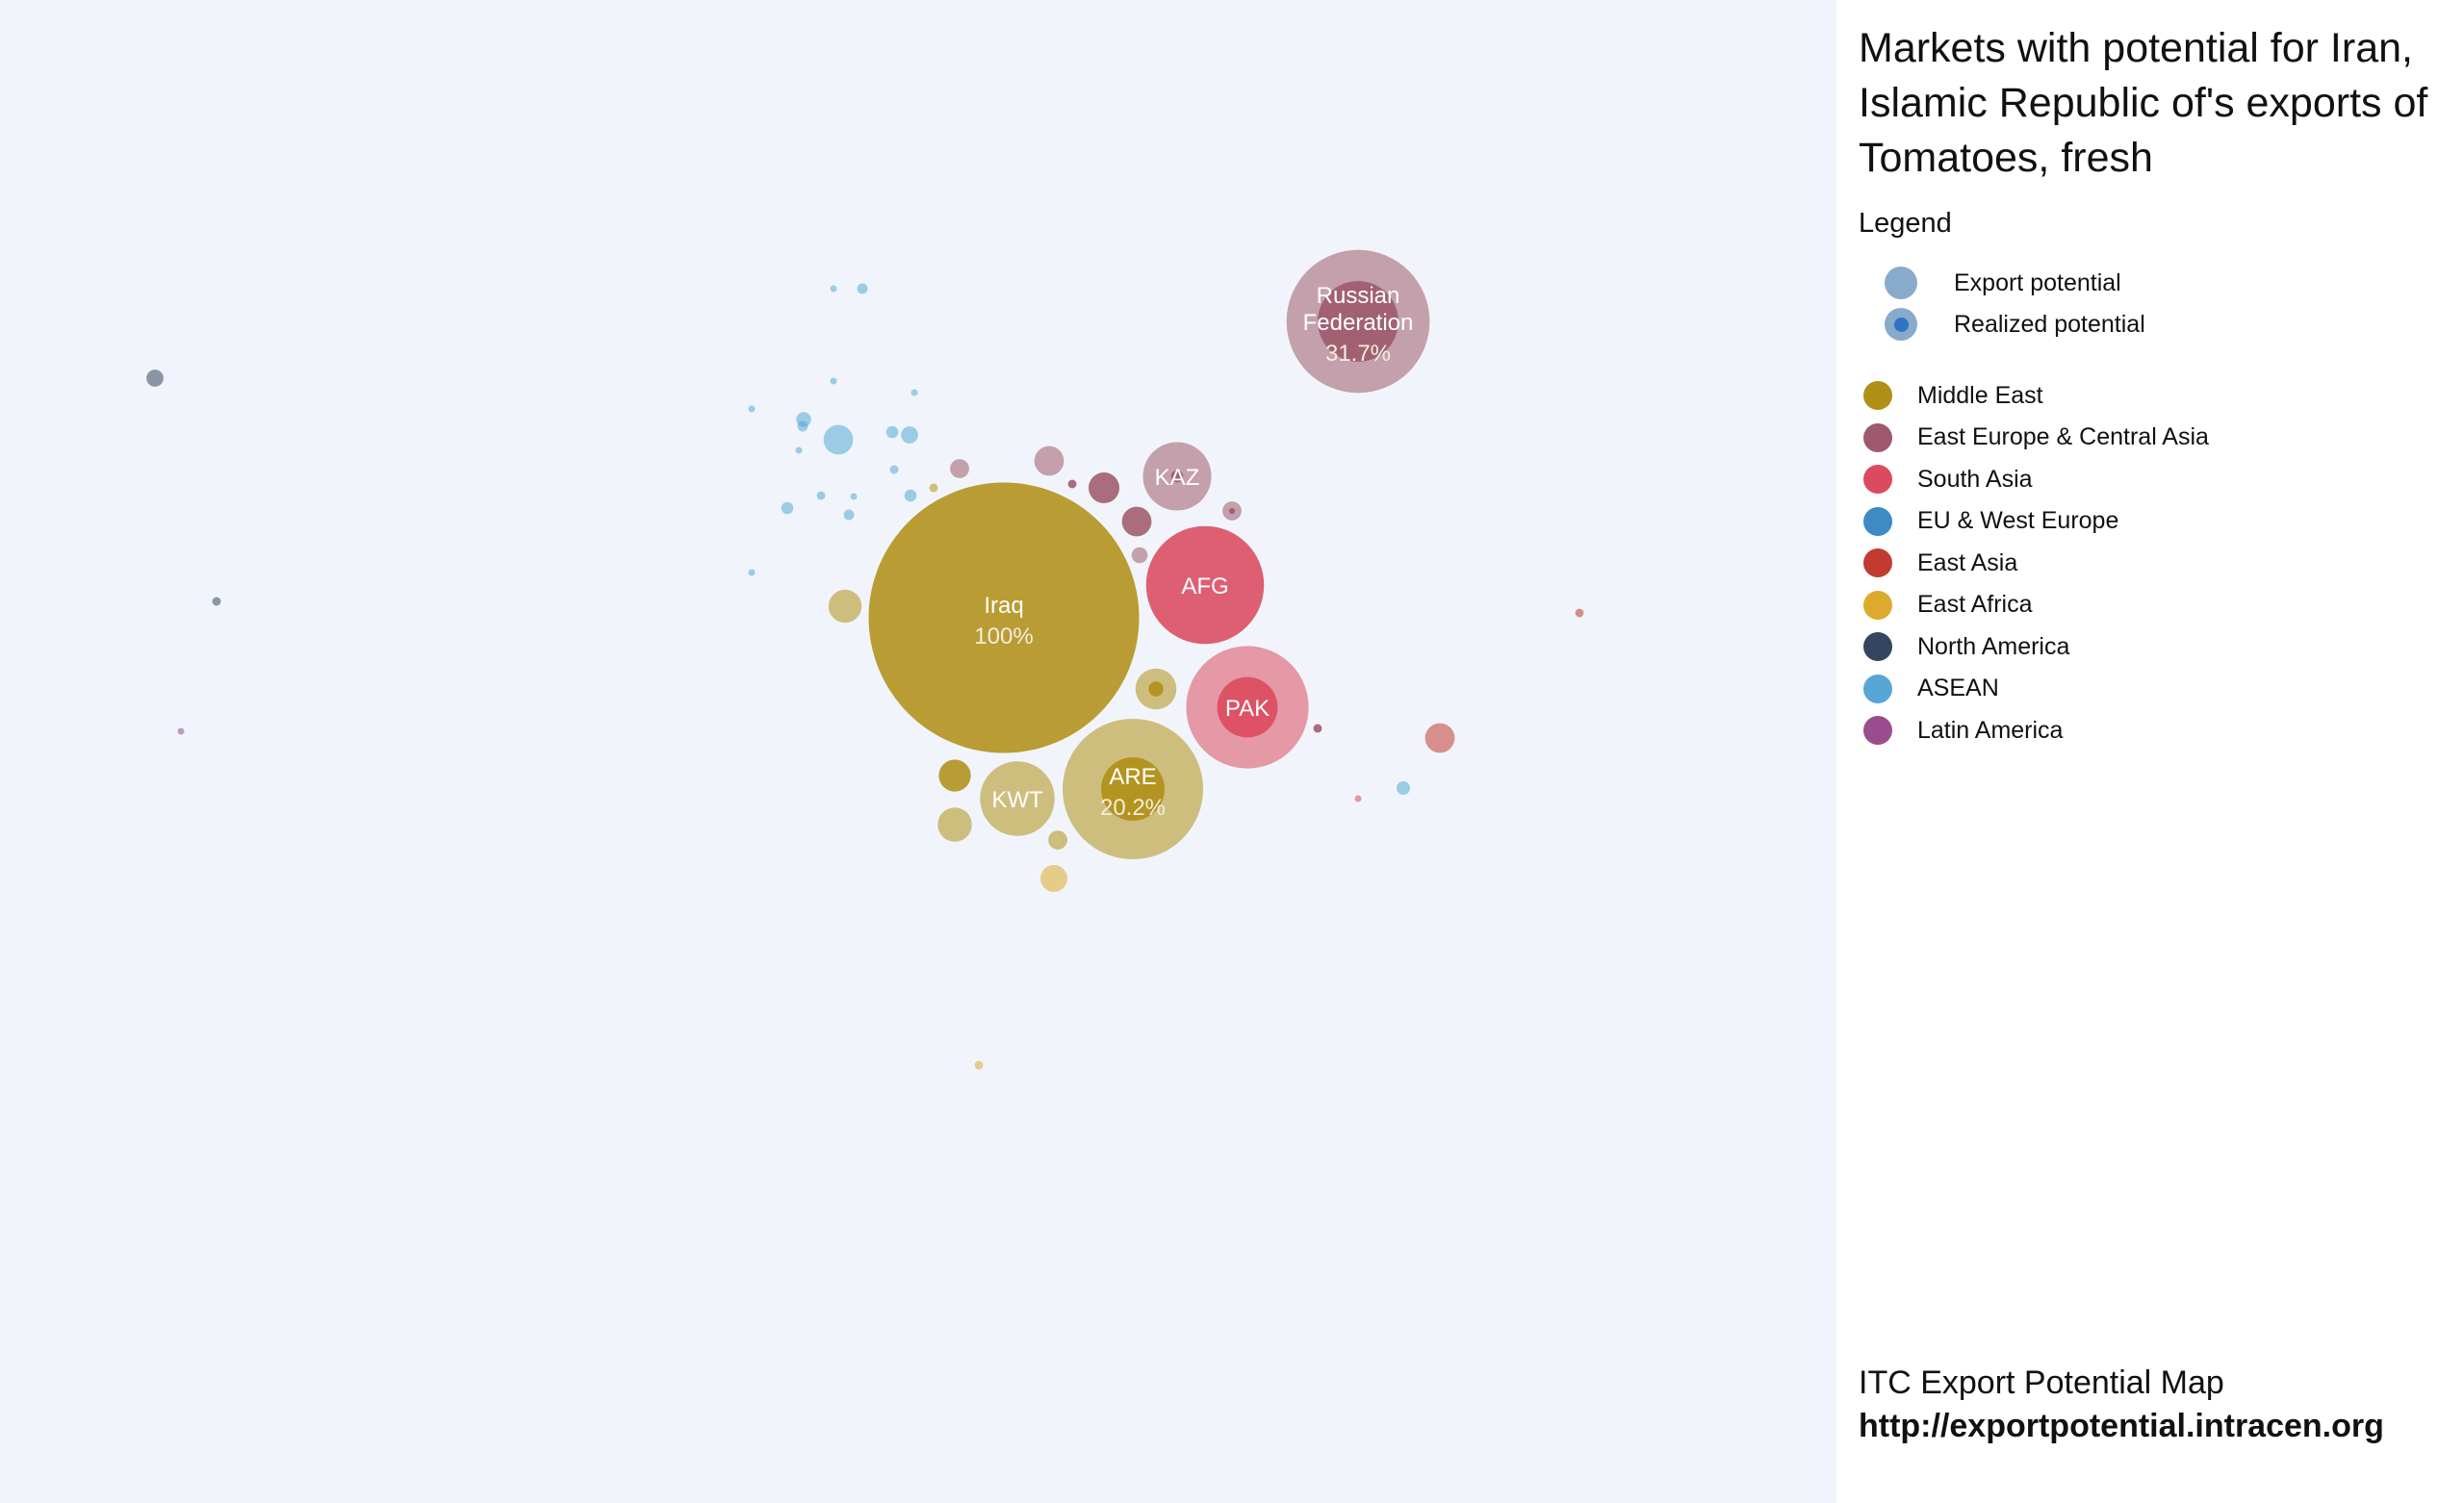 The height and width of the screenshot is (1503, 2464). I want to click on legend-item-export-potential: Export potential, so click(2003, 283).